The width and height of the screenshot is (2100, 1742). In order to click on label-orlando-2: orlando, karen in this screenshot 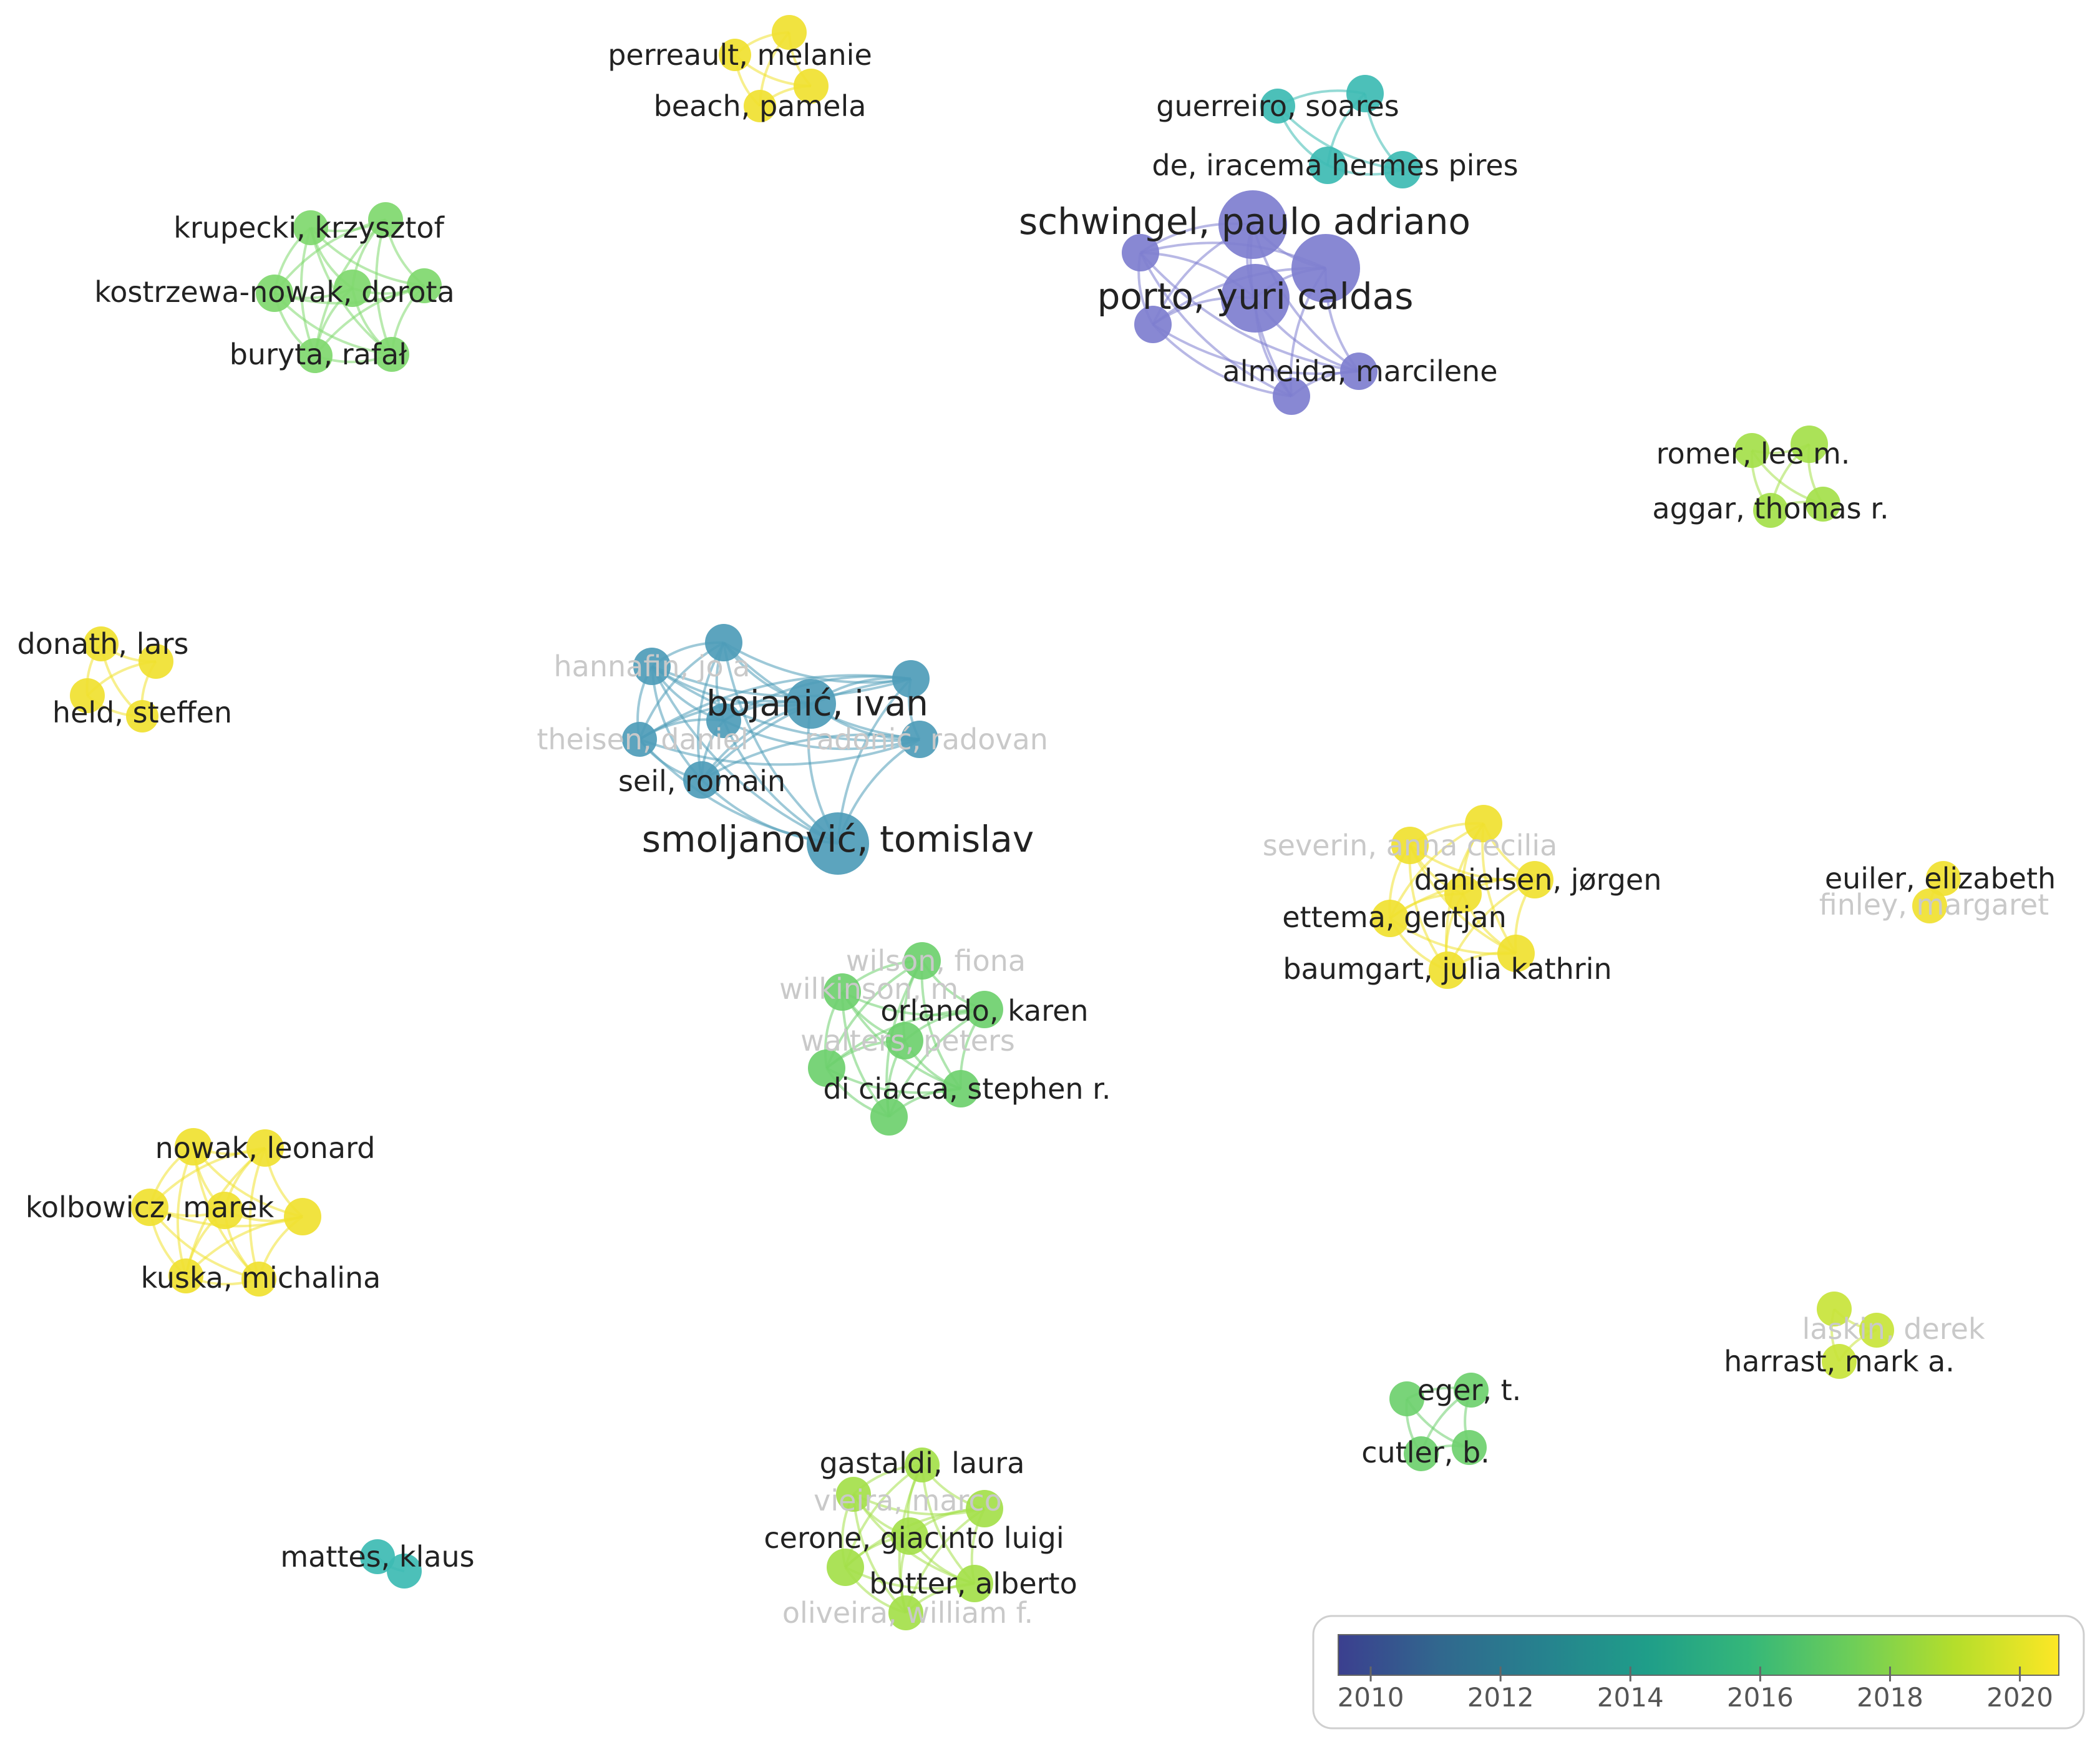, I will do `click(984, 1011)`.